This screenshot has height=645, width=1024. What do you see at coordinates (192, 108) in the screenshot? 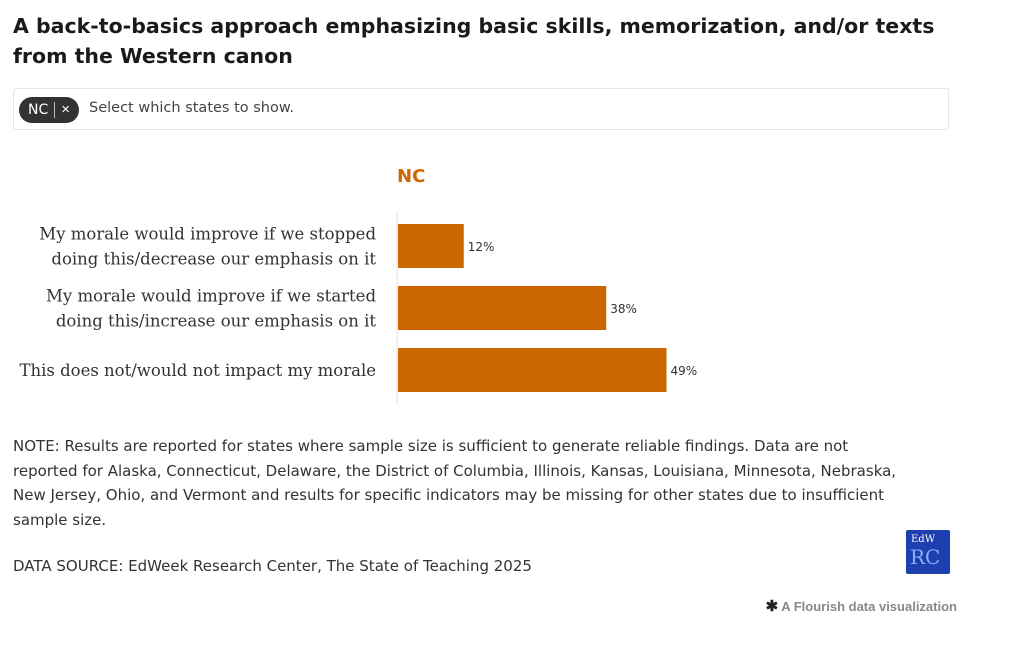
I see `state-filter-placeholder: Select which states to show.` at bounding box center [192, 108].